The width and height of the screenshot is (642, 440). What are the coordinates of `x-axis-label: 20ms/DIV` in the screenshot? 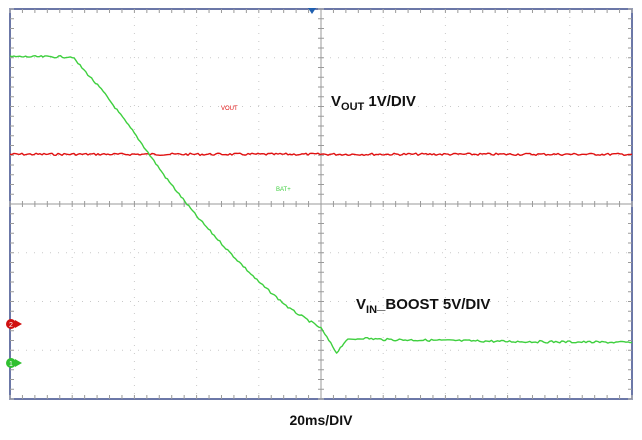 It's located at (321, 420).